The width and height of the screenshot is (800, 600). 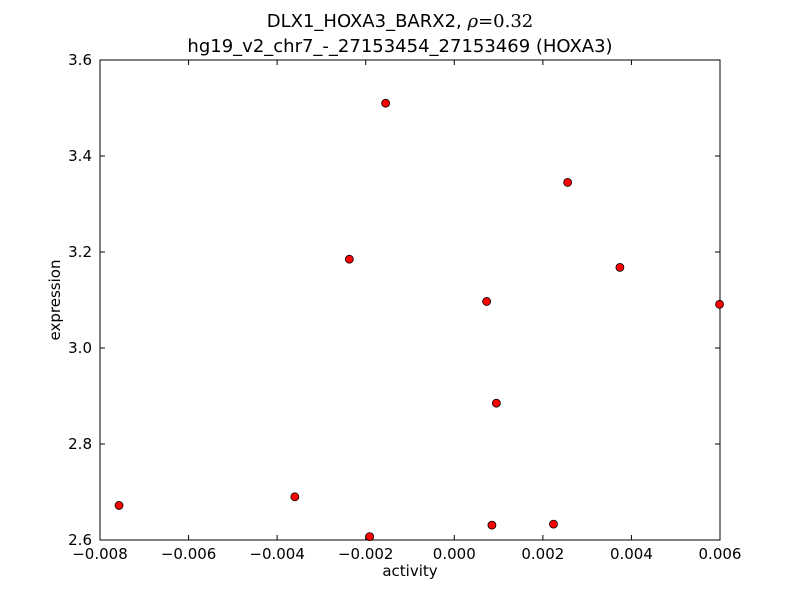 What do you see at coordinates (366, 554) in the screenshot?
I see `x-tick-label: −0.002` at bounding box center [366, 554].